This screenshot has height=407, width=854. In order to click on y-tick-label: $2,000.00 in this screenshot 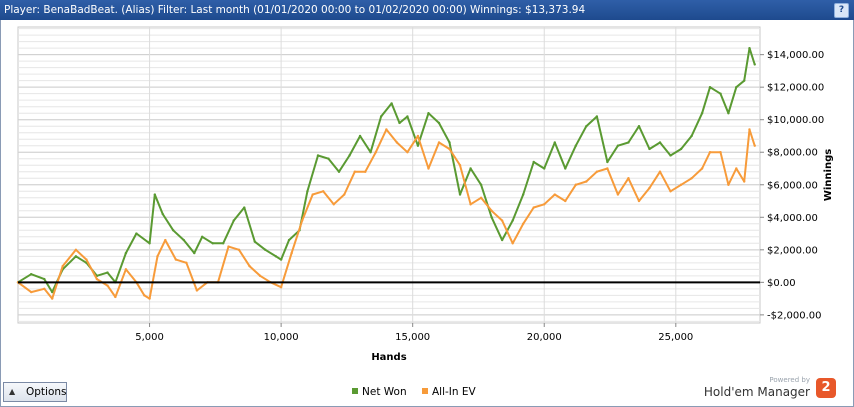, I will do `click(792, 250)`.